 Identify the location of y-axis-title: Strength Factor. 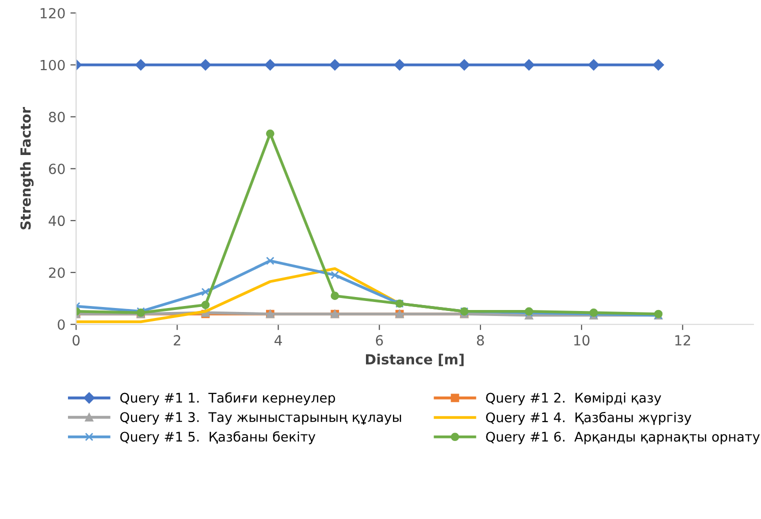
(27, 168).